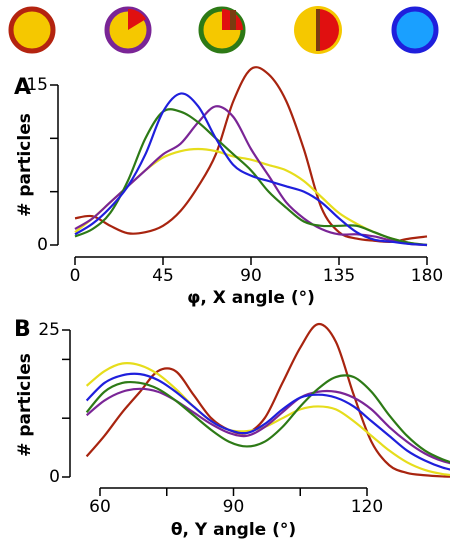  I want to click on icons, so click(223, 30).